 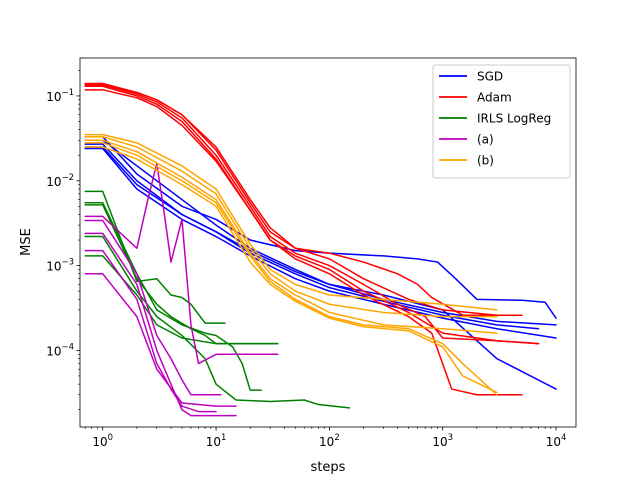 I want to click on y-axis-label: MSE, so click(x=26, y=242).